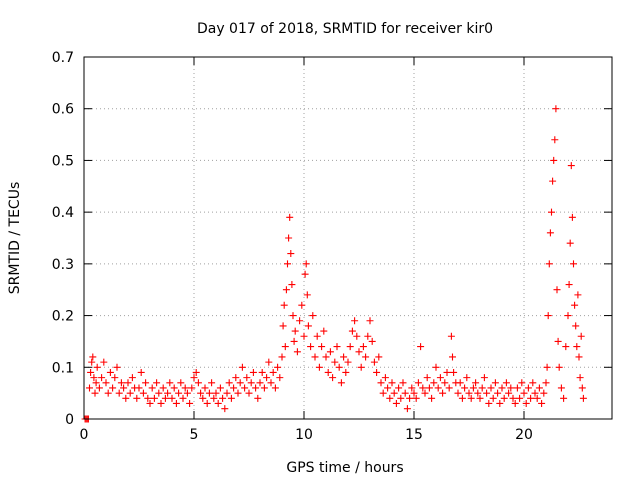 This screenshot has width=640, height=480. I want to click on y-axis-label: SRMTID / TECUs, so click(15, 238).